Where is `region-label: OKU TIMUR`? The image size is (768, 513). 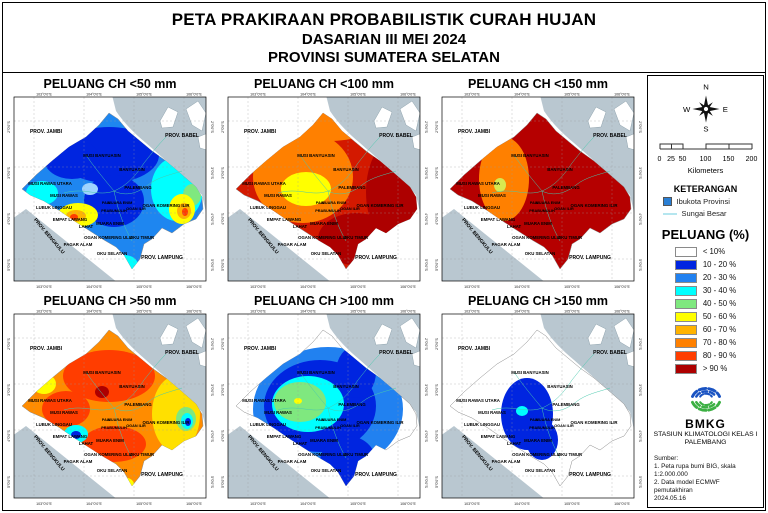 region-label: OKU TIMUR is located at coordinates (142, 454).